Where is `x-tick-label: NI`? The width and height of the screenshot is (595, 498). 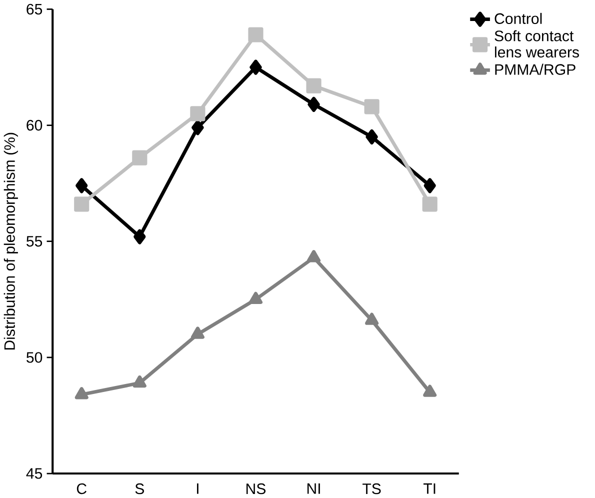
x-tick-label: NI is located at coordinates (313, 488).